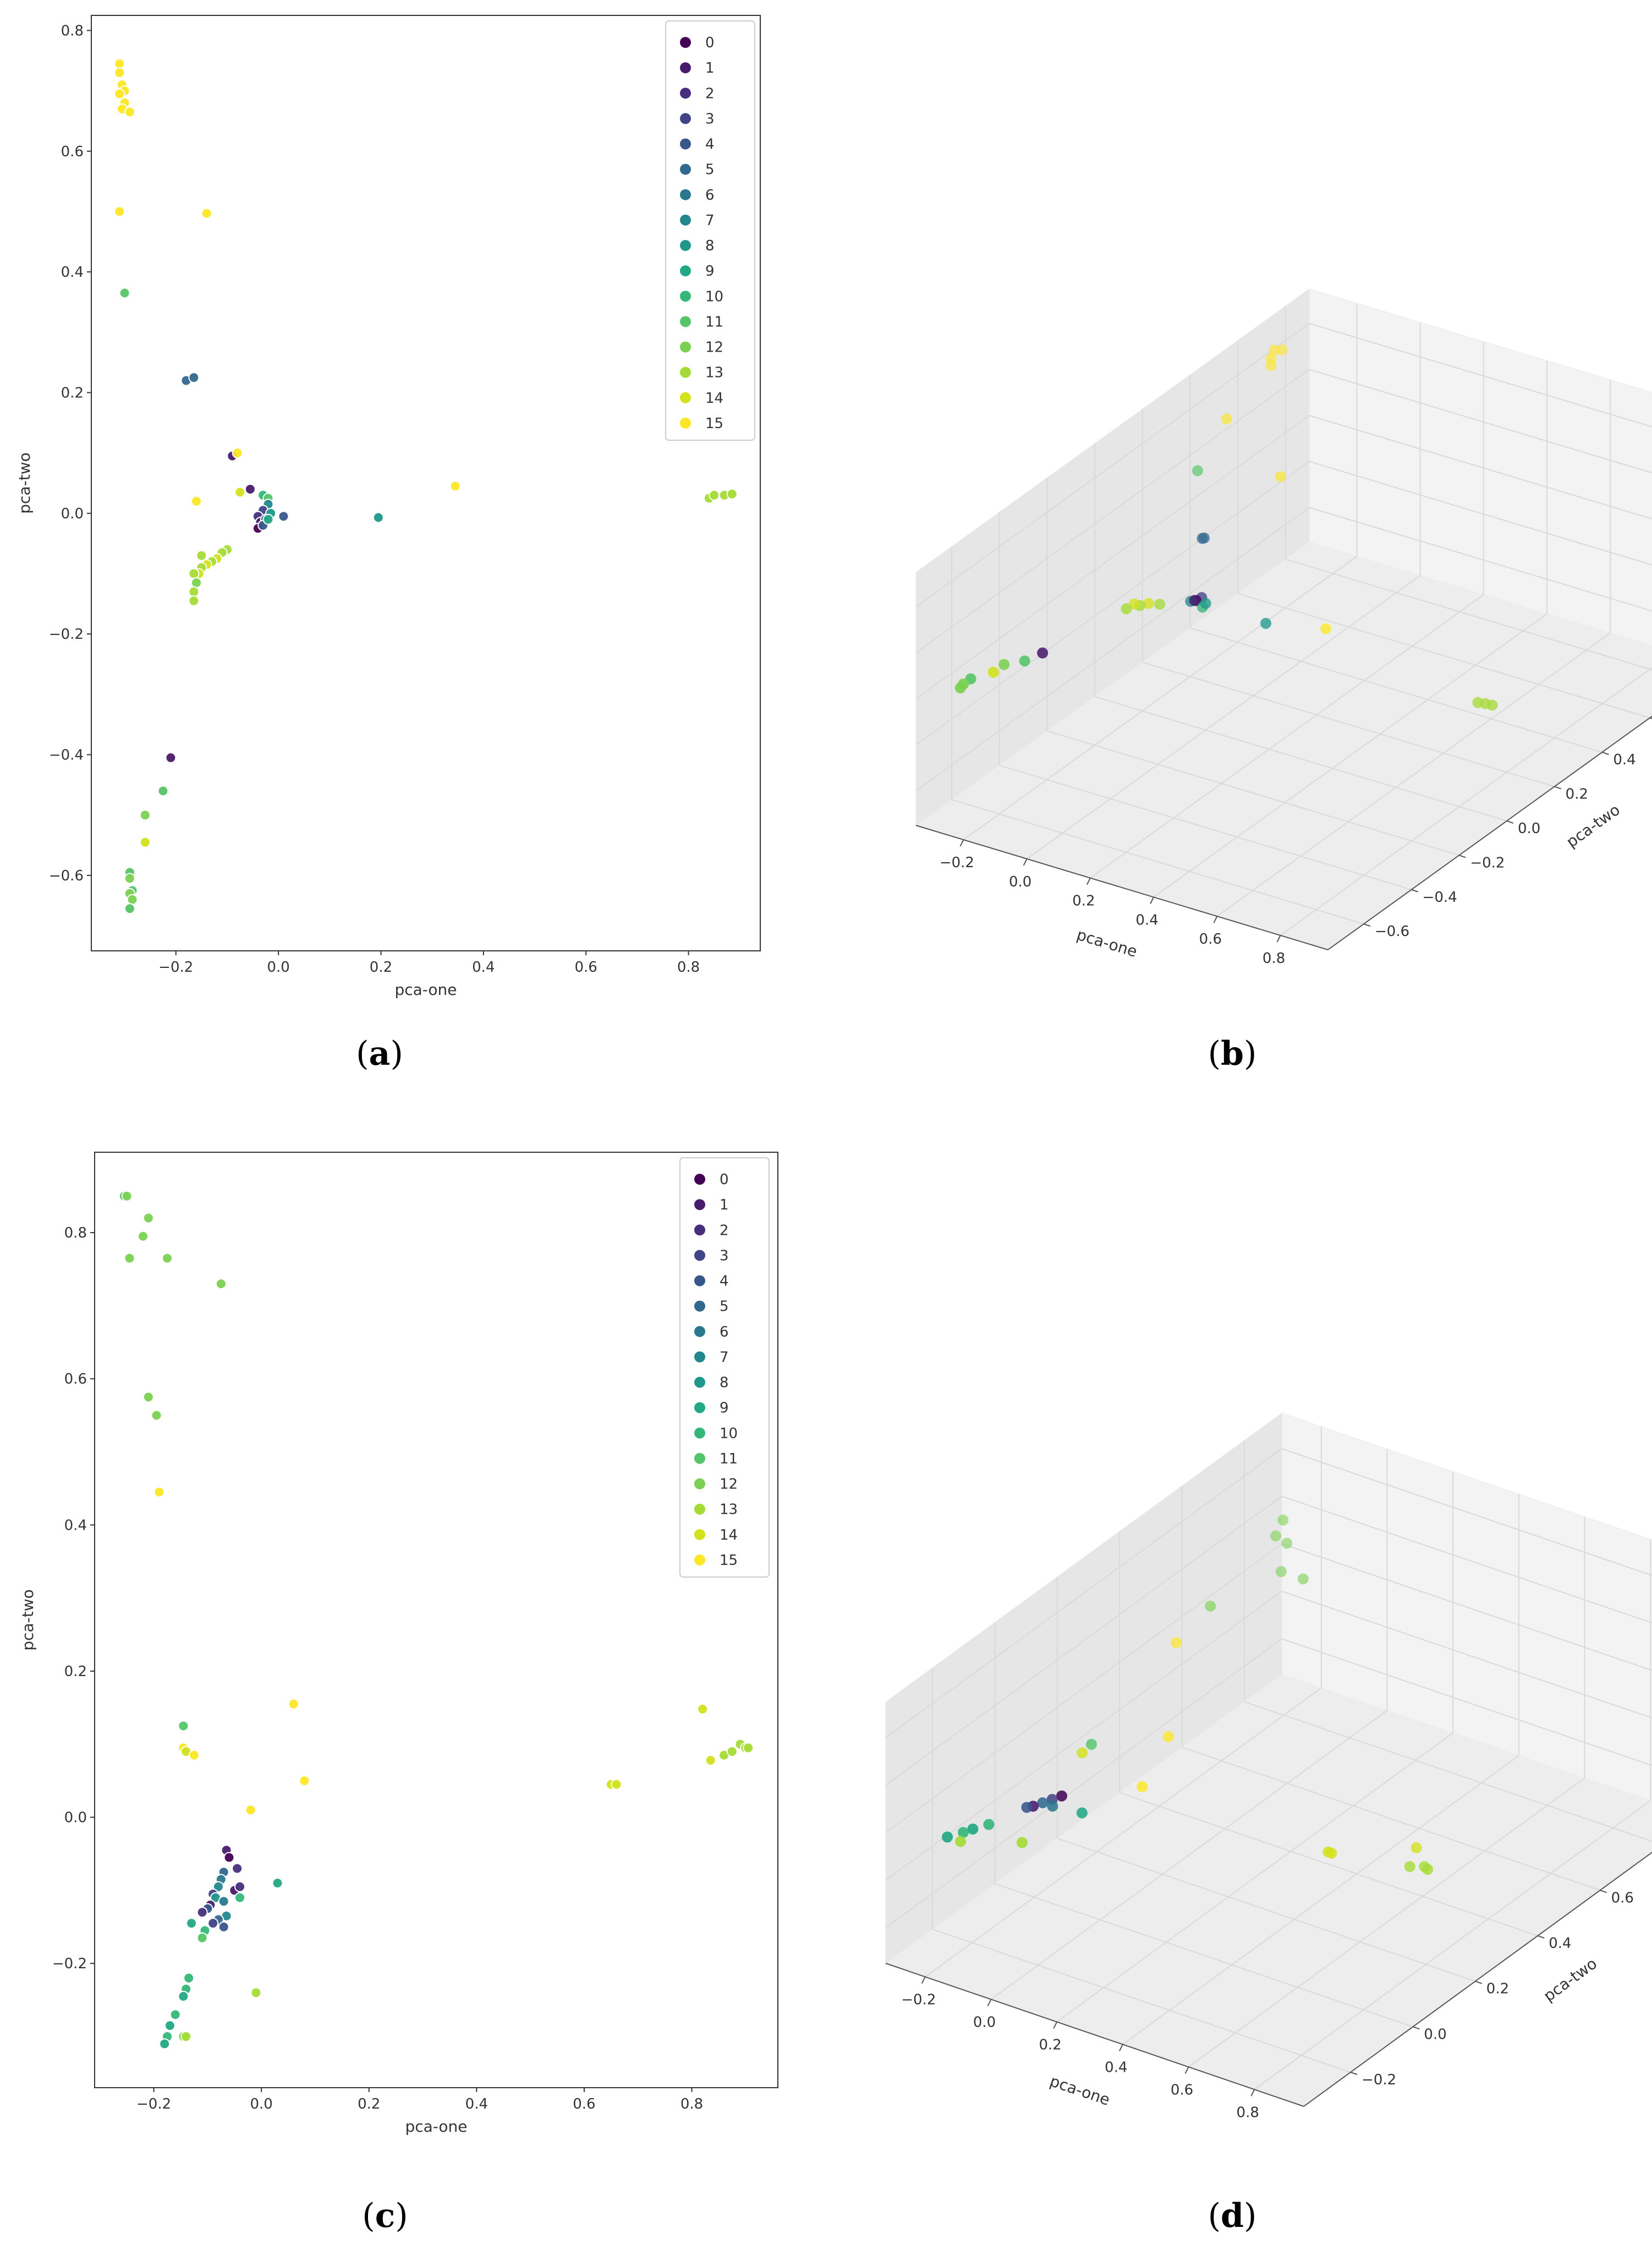  I want to click on legend-label: 1, so click(724, 1205).